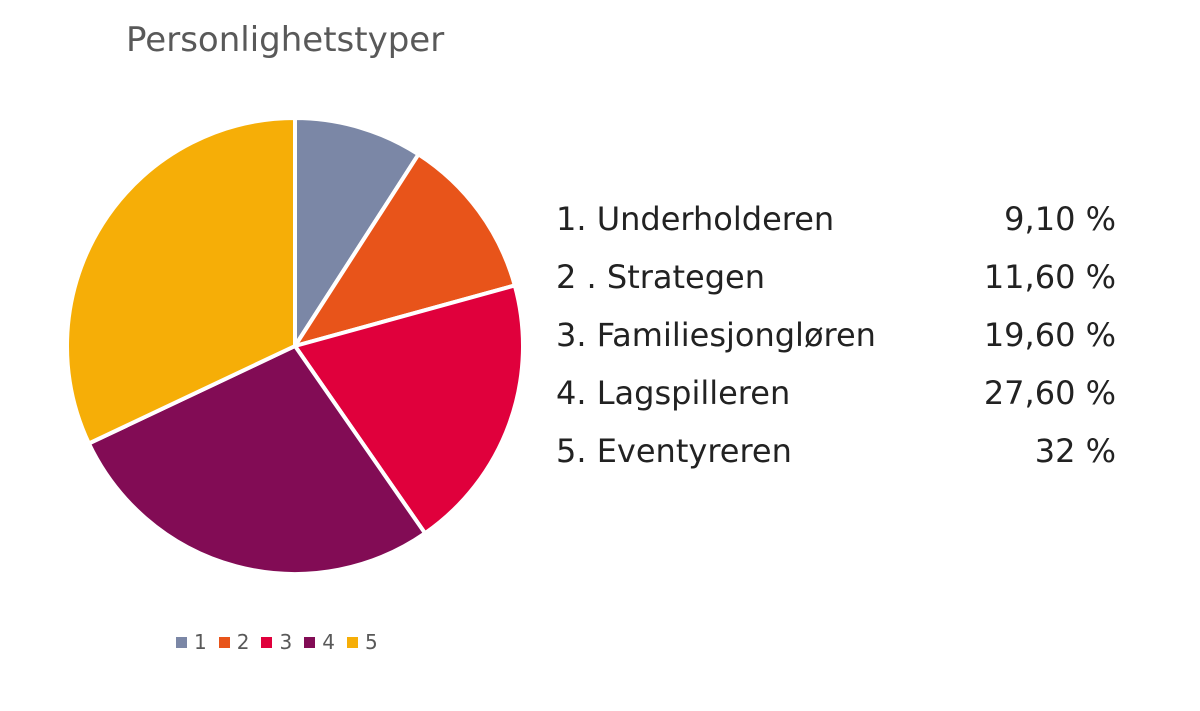 This screenshot has width=1200, height=711. Describe the element at coordinates (234, 642) in the screenshot. I see `legend-item-2: 2` at that location.